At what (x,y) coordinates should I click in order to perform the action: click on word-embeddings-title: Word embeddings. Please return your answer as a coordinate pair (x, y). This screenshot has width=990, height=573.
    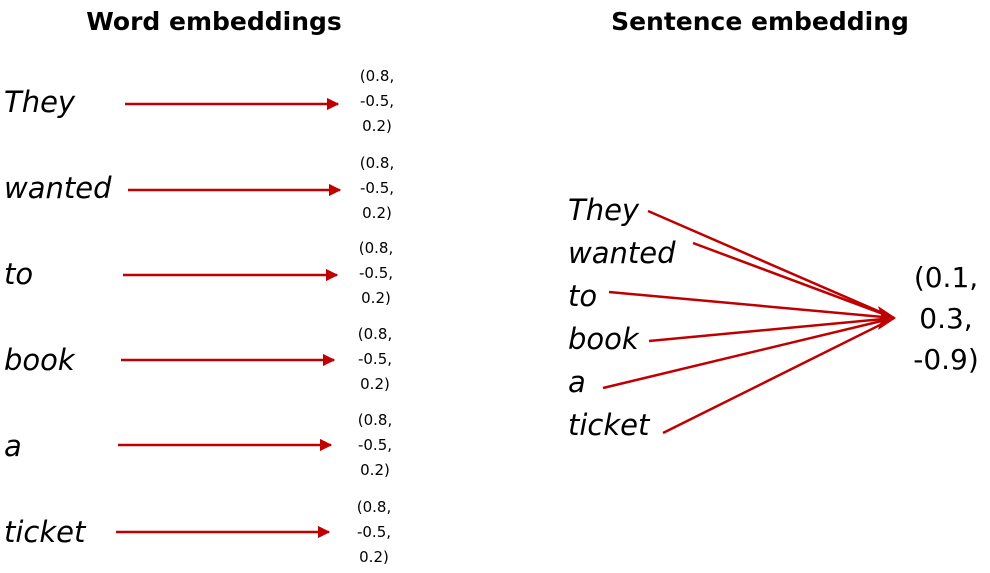
    Looking at the image, I should click on (214, 21).